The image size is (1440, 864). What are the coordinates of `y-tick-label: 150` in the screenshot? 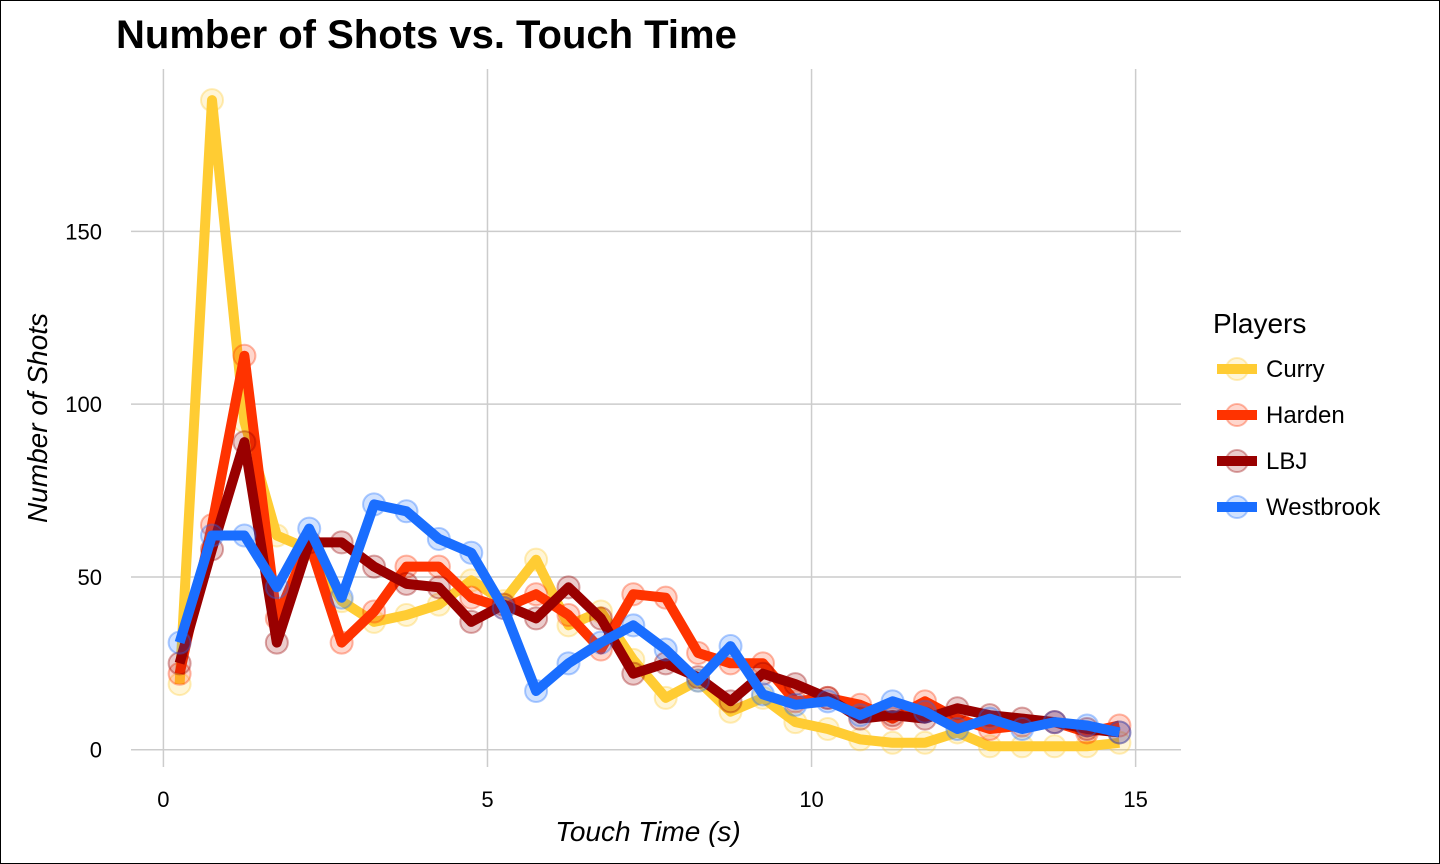 It's located at (83, 231).